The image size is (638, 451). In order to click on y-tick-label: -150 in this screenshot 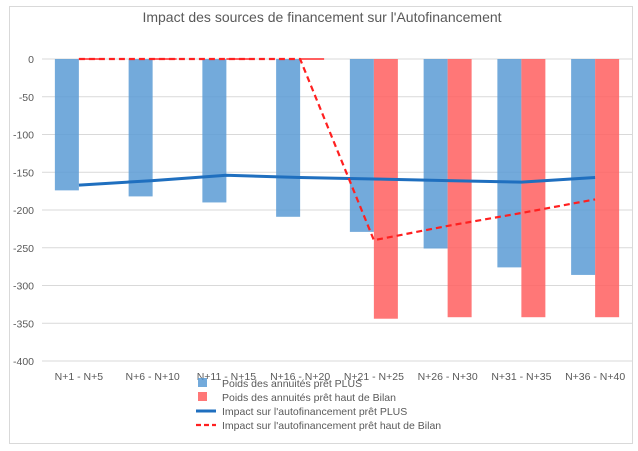, I will do `click(23, 173)`.